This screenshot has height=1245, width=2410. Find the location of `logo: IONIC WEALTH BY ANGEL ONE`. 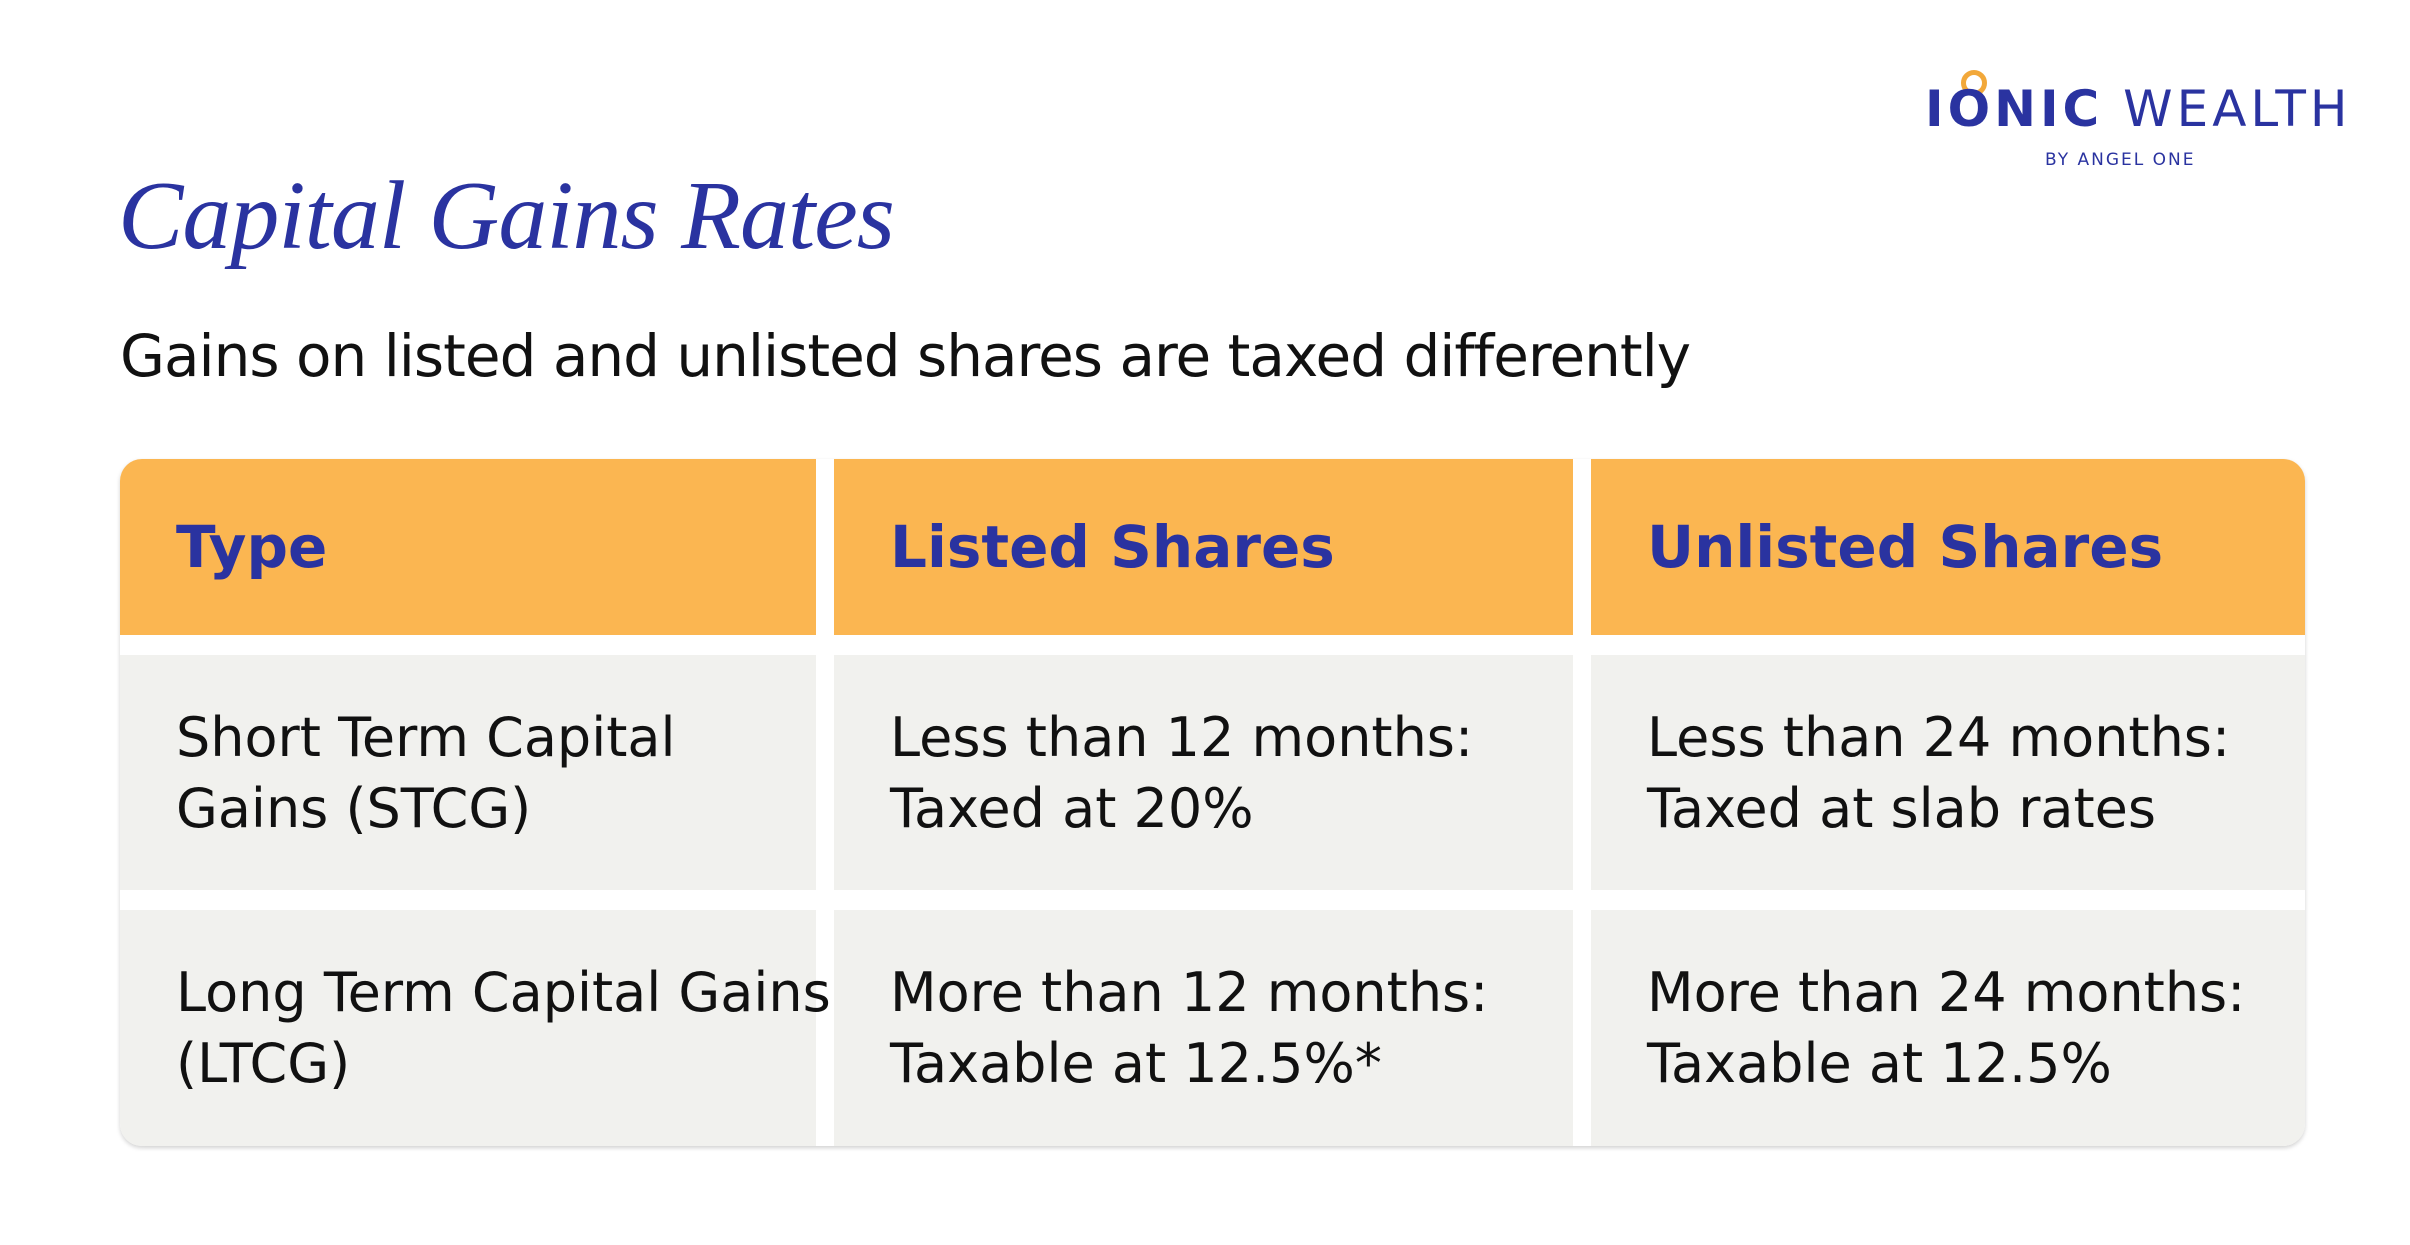

logo: IONIC WEALTH BY ANGEL ONE is located at coordinates (2136, 125).